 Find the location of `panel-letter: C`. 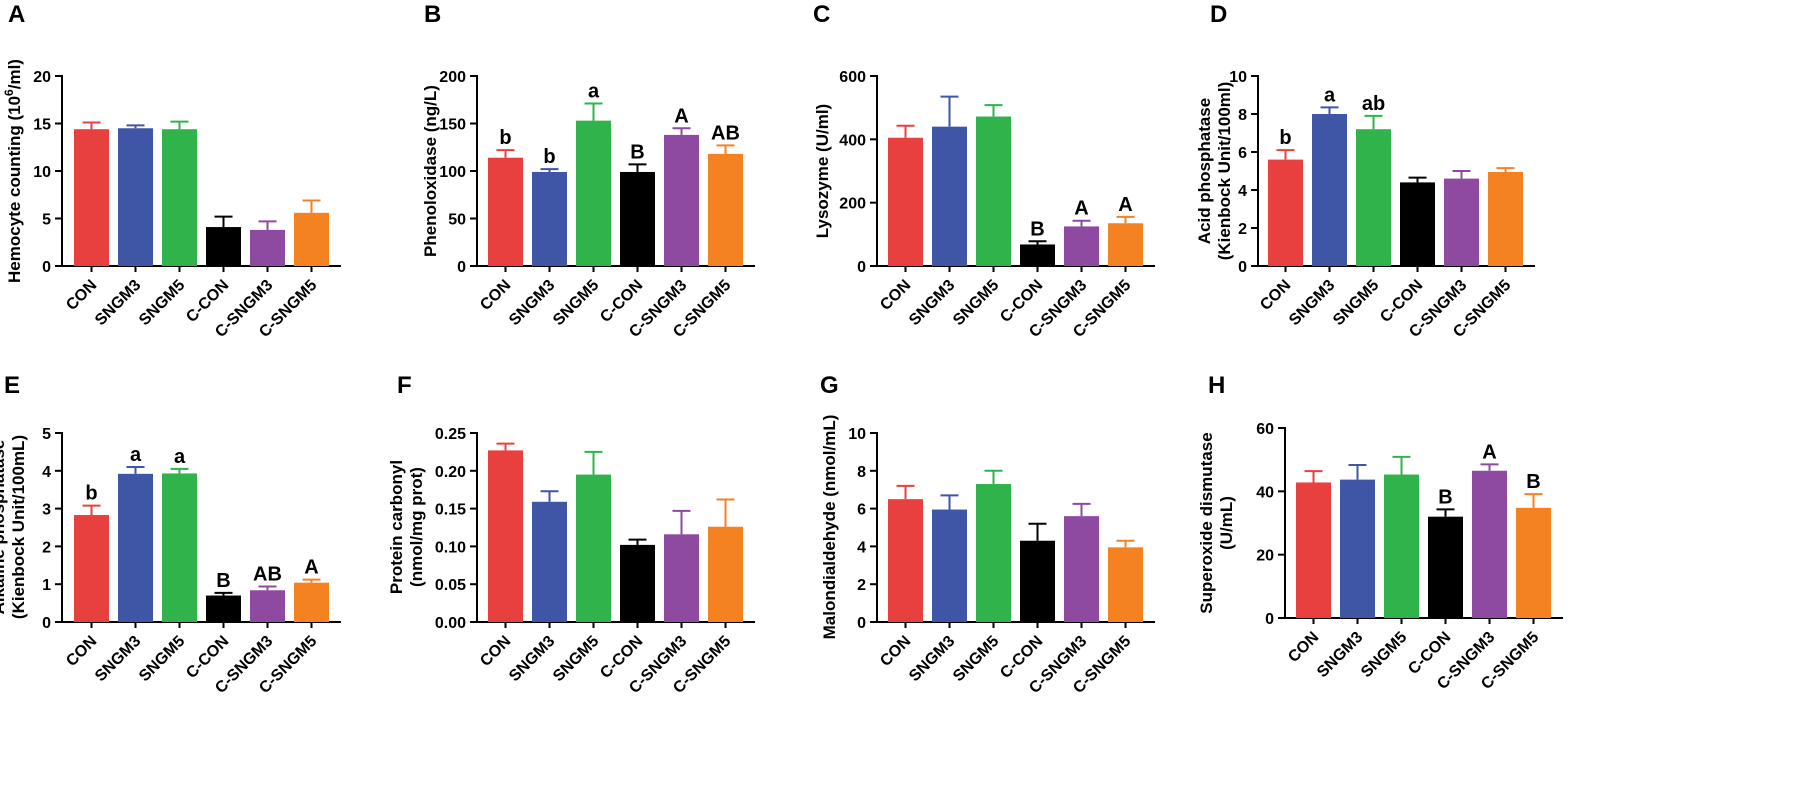

panel-letter: C is located at coordinates (821, 14).